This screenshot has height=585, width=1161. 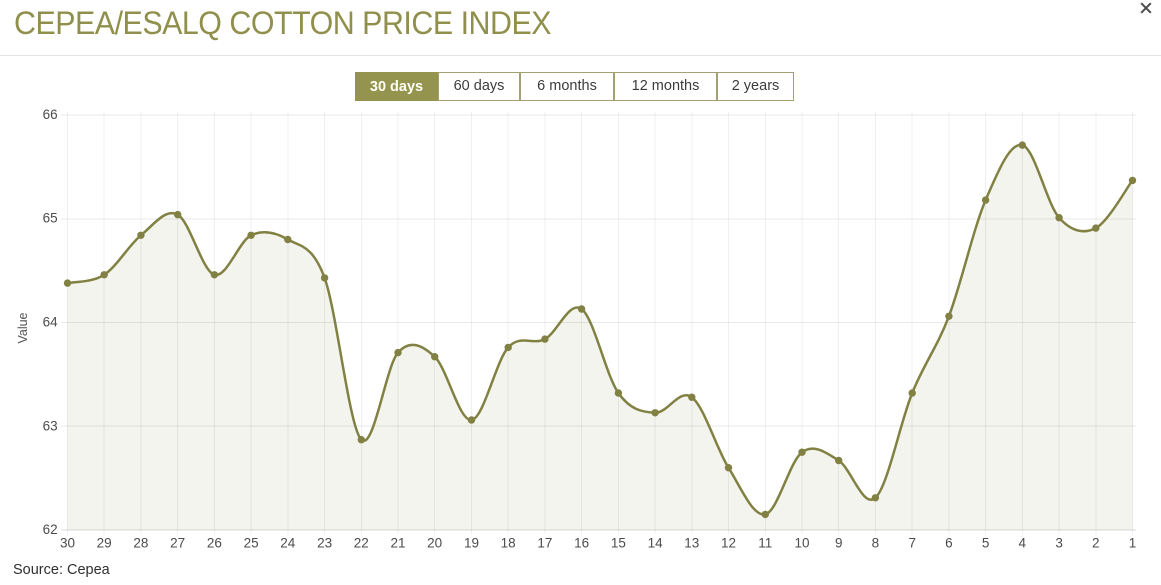 What do you see at coordinates (51, 322) in the screenshot?
I see `svg-text: 64` at bounding box center [51, 322].